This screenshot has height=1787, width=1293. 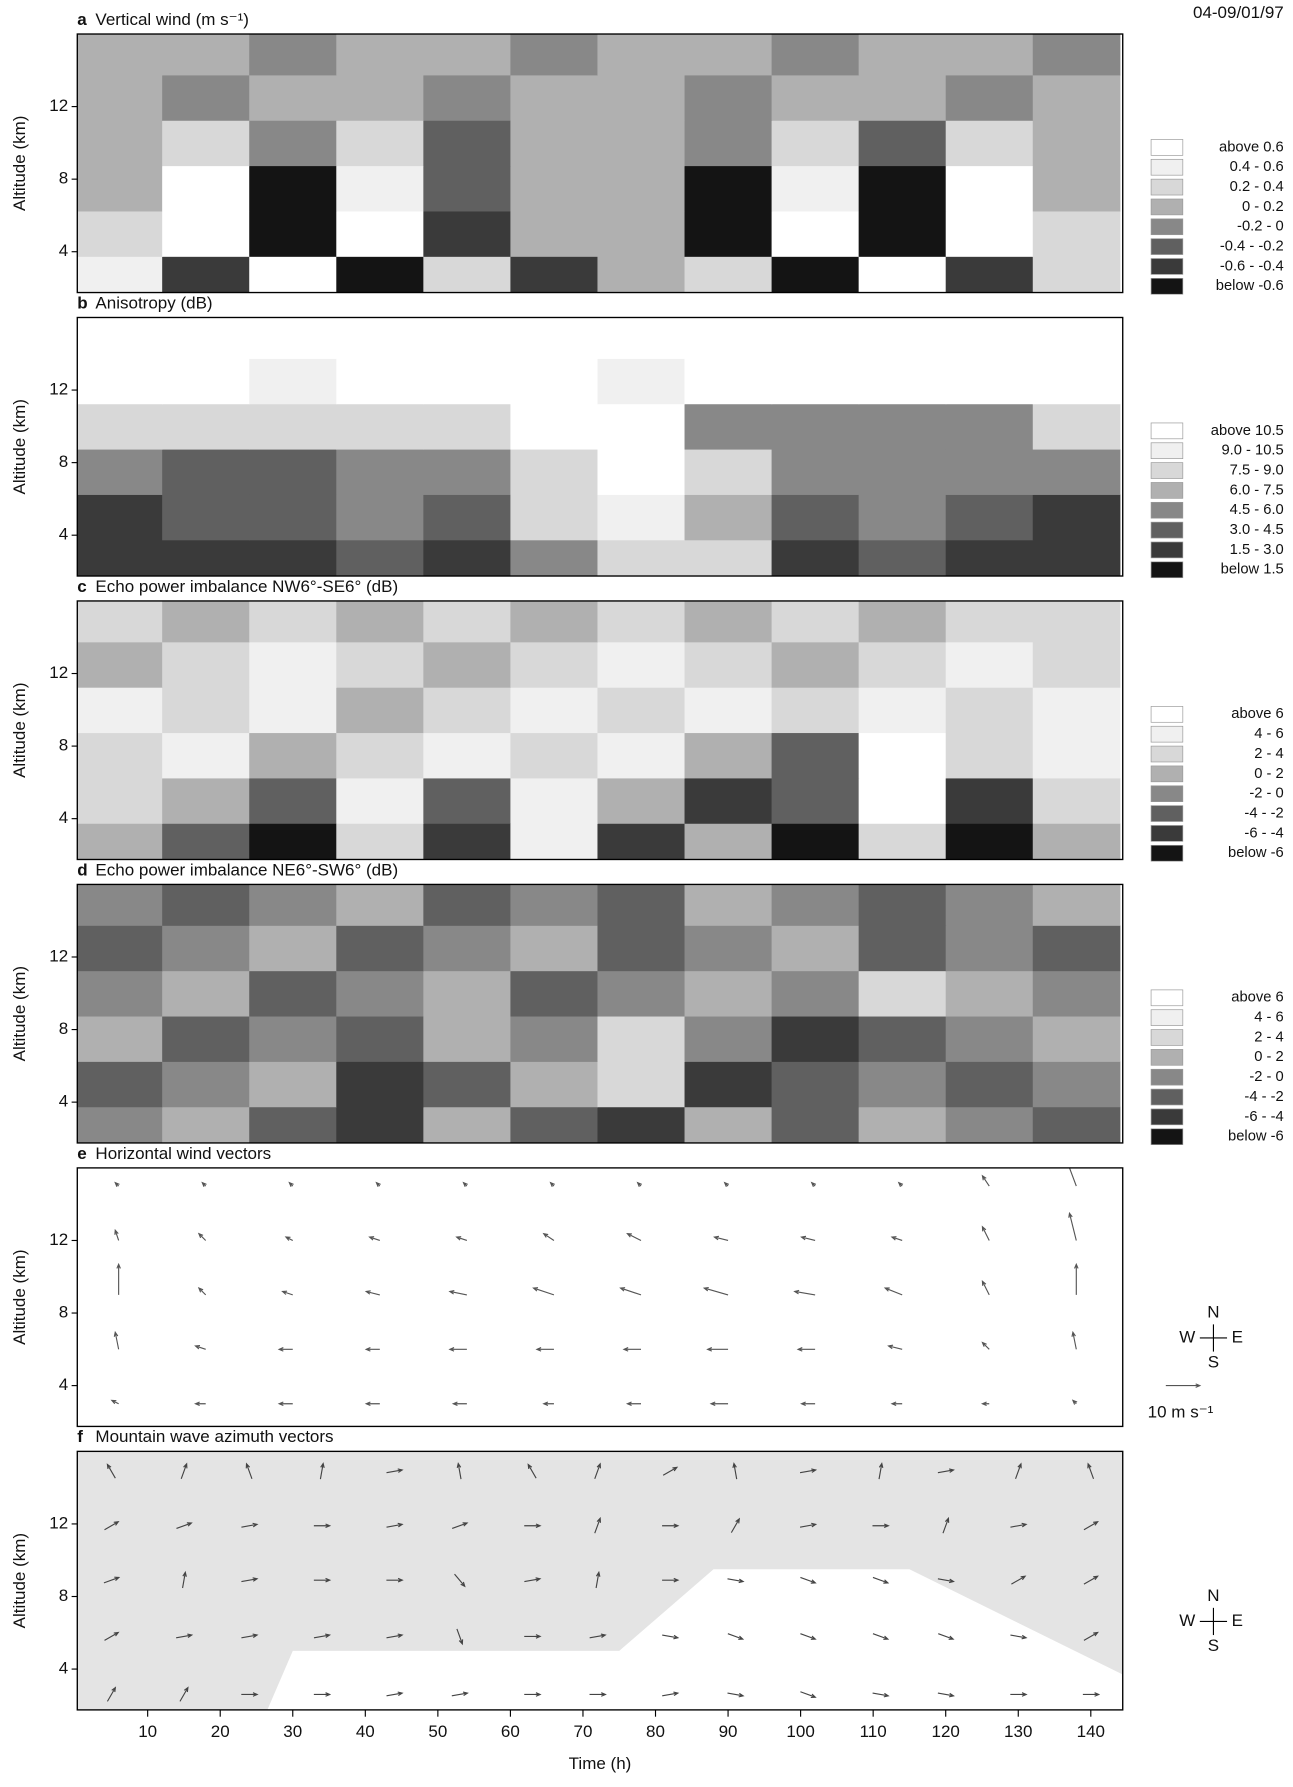 I want to click on y-axis-label: Altitude (km), so click(x=19, y=1580).